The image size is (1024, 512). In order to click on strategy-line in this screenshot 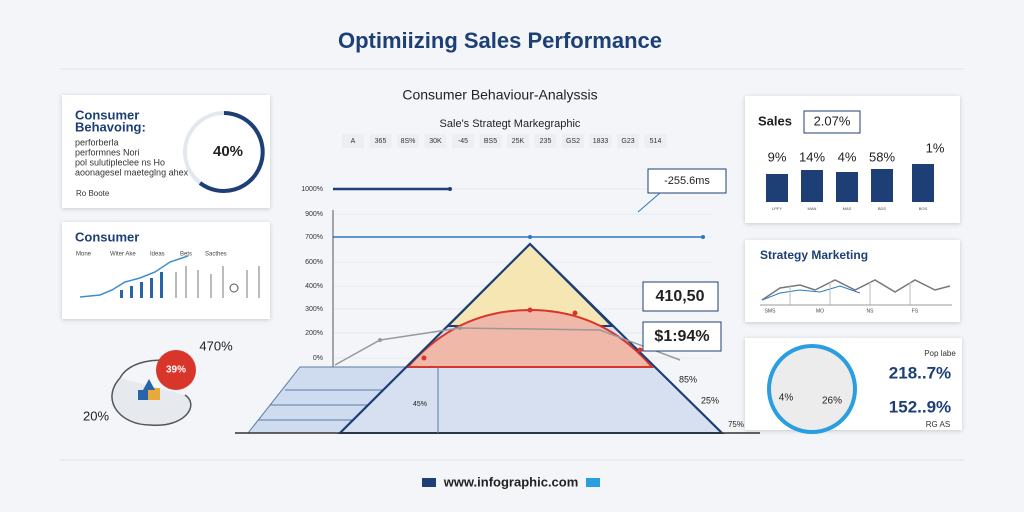, I will do `click(856, 292)`.